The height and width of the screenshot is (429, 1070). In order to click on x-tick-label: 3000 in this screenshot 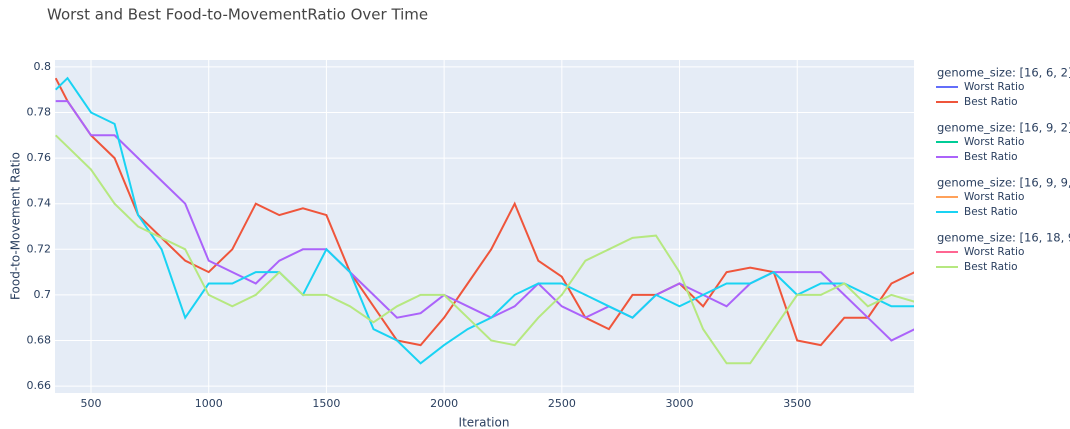, I will do `click(680, 403)`.